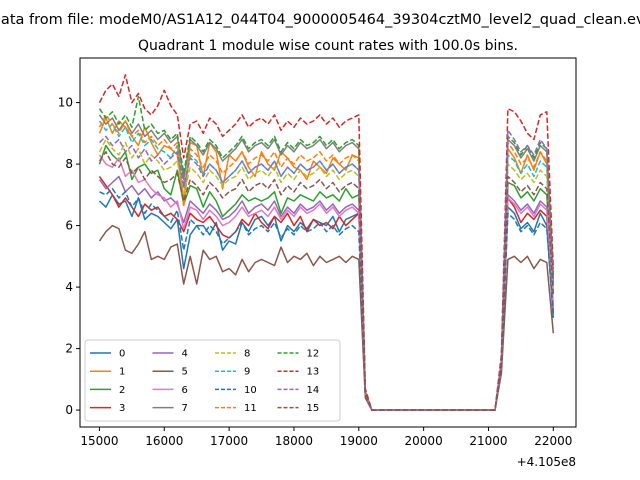 This screenshot has width=640, height=480. What do you see at coordinates (247, 354) in the screenshot?
I see `legend-label-8: 8` at bounding box center [247, 354].